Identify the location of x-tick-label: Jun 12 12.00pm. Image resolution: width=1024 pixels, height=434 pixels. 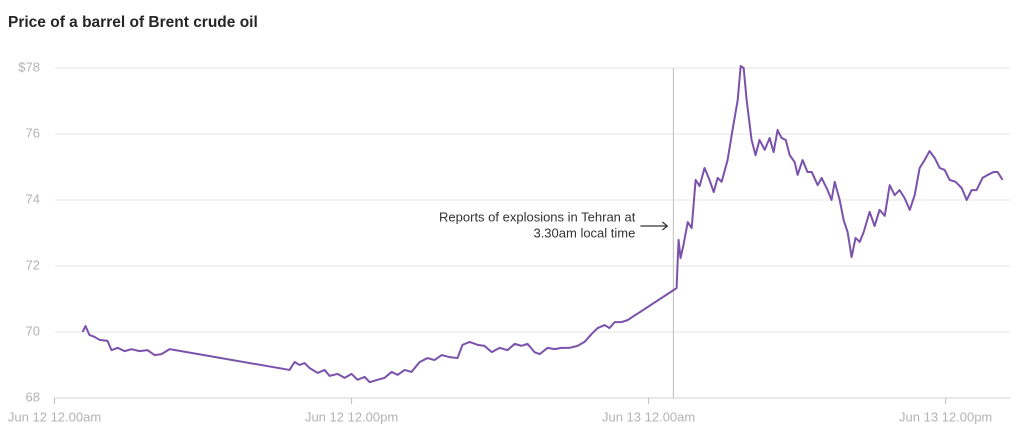
(351, 416).